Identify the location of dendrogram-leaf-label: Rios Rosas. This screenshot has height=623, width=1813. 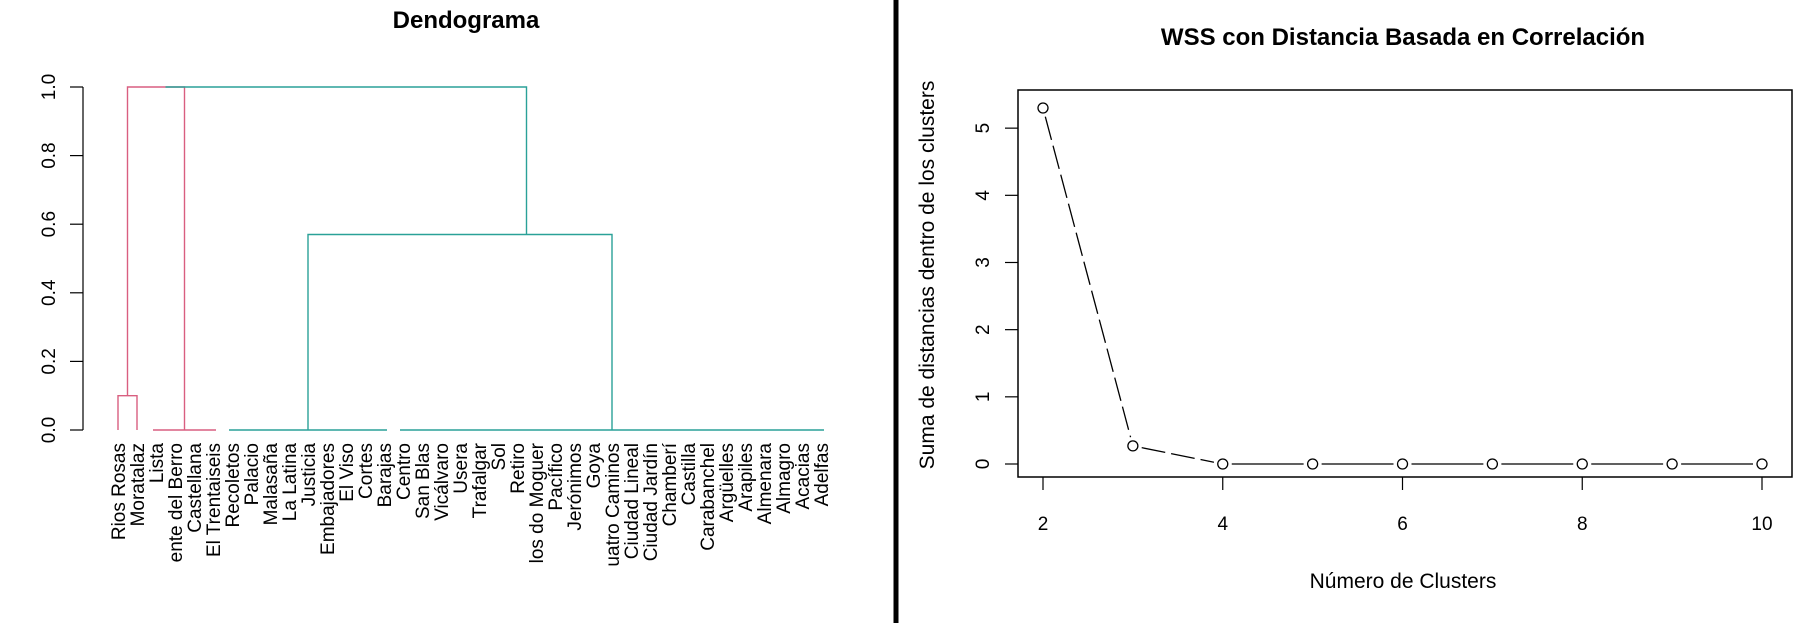
(119, 491).